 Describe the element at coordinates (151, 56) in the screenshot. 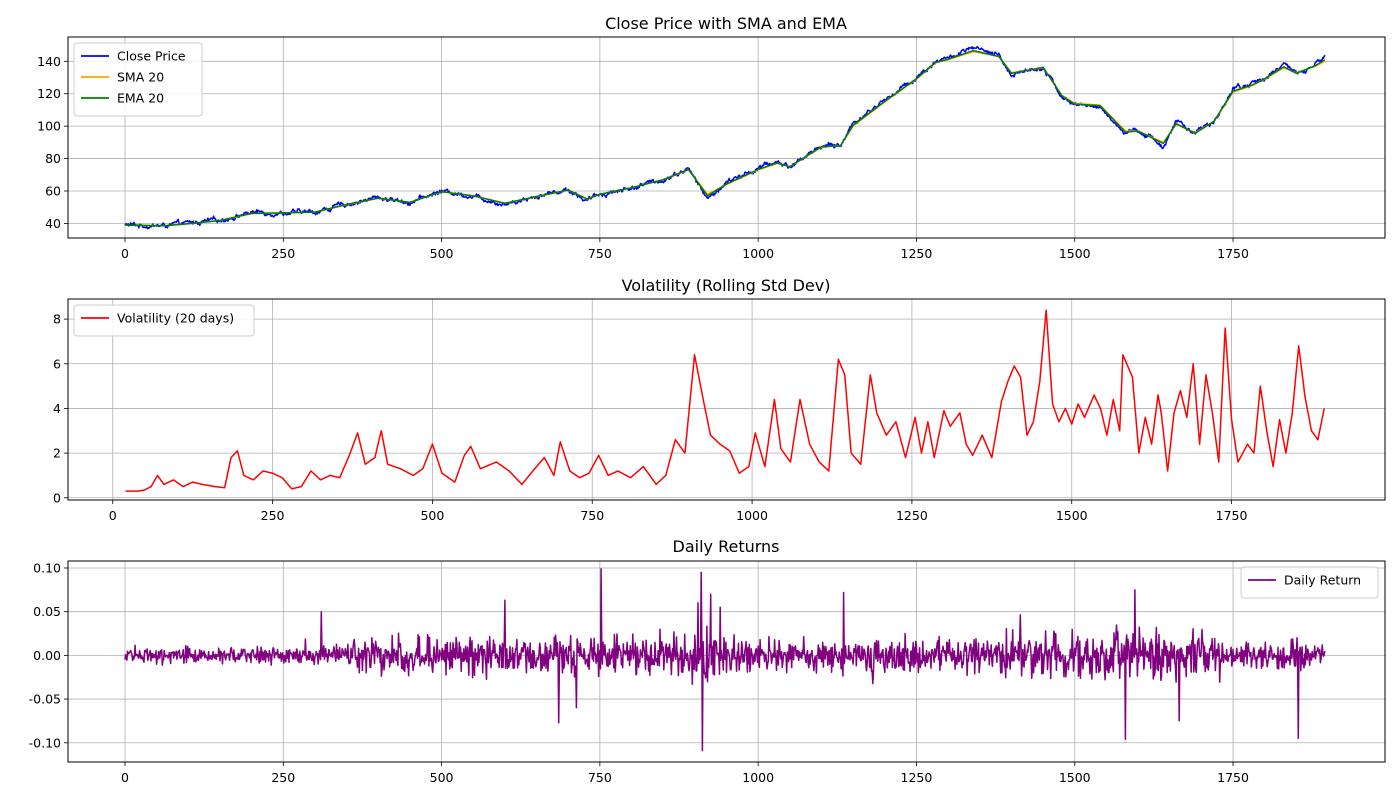

I see `legend-label: Close Price` at that location.